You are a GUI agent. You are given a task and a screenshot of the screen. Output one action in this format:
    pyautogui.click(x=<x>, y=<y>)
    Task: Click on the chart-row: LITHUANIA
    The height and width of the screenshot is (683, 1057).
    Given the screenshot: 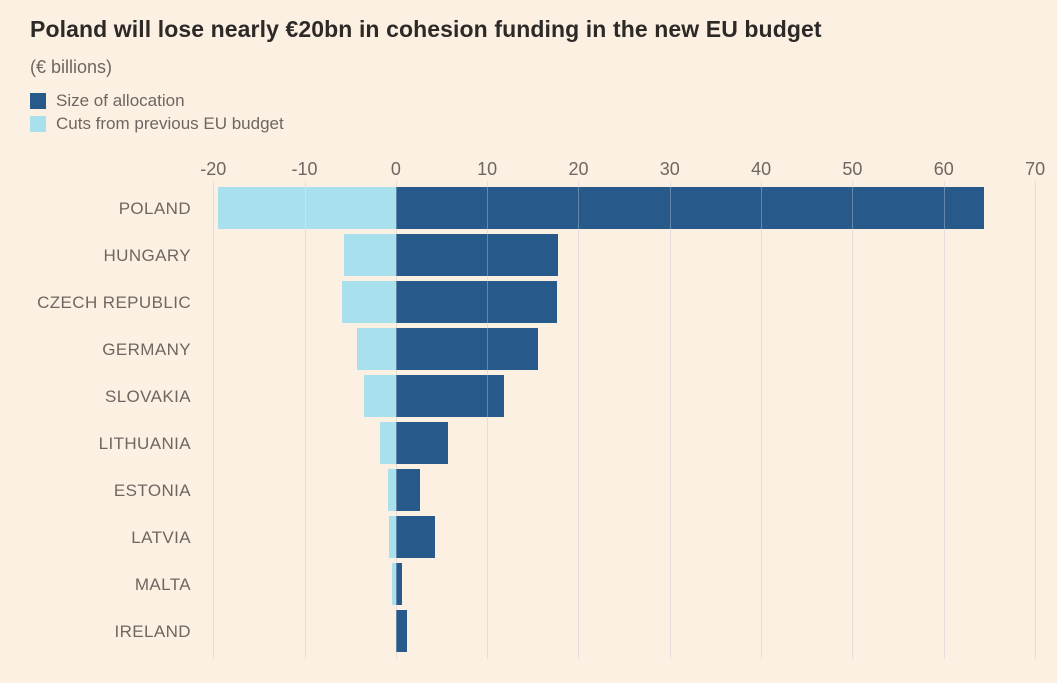 What is the action you would take?
    pyautogui.click(x=528, y=443)
    